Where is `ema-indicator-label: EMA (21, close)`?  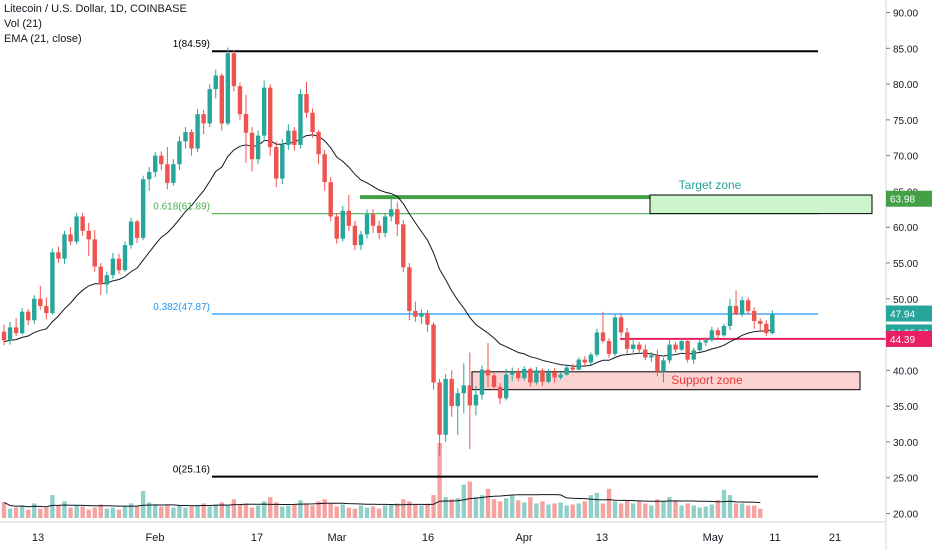 ema-indicator-label: EMA (21, close) is located at coordinates (43, 39).